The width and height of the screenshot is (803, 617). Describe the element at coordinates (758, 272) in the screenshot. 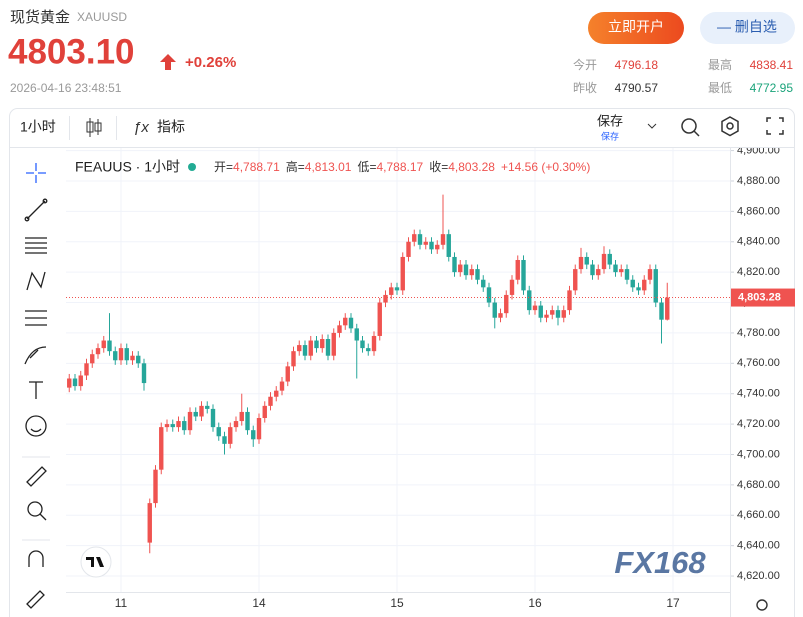

I see `y-tick-label: 4,820.00` at that location.